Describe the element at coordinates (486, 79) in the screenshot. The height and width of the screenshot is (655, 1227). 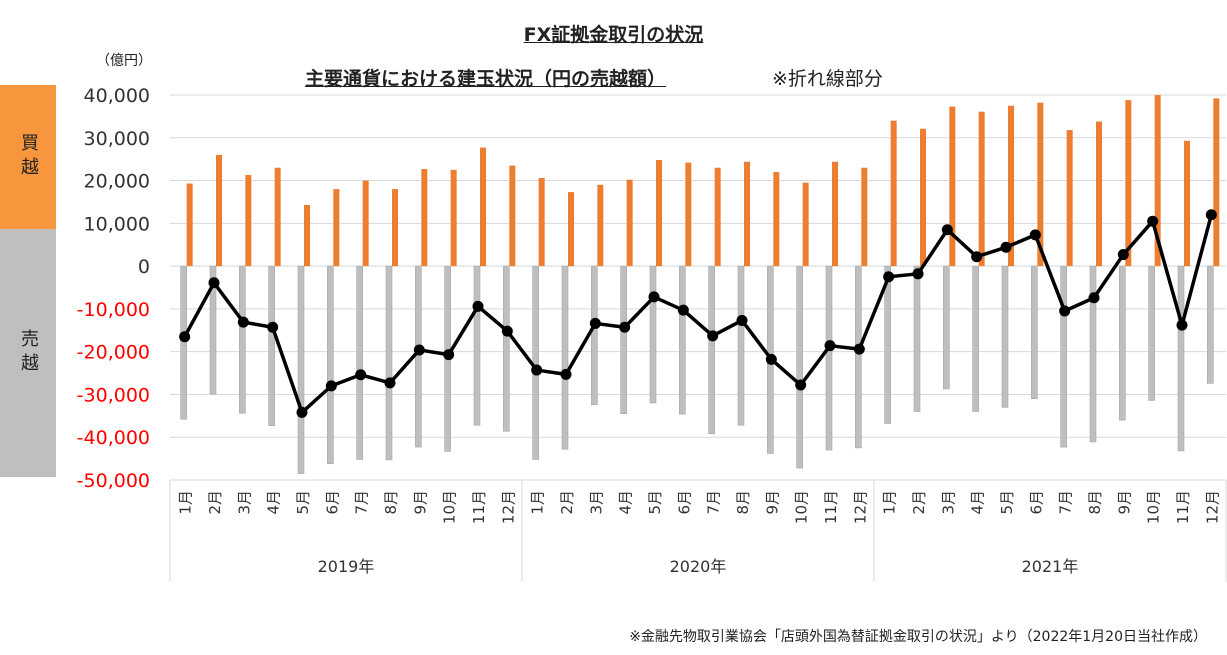
I see `chart-subtitle: 主要通貨における建玉状況（円の売越額）` at that location.